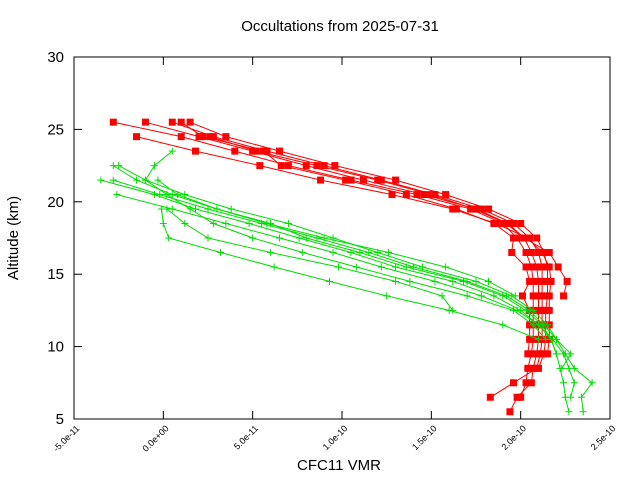 The image size is (640, 485). What do you see at coordinates (340, 26) in the screenshot?
I see `chart-title: Occultations from 2025-07-31` at bounding box center [340, 26].